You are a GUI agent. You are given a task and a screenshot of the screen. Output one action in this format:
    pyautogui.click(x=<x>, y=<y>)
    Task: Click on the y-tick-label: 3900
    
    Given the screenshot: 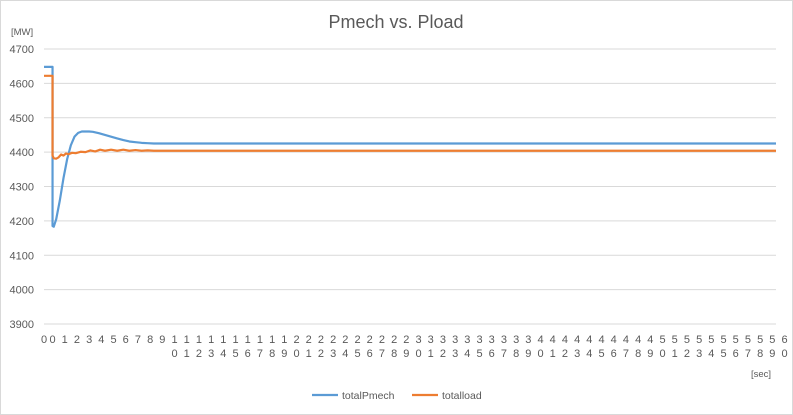 What is the action you would take?
    pyautogui.click(x=22, y=325)
    